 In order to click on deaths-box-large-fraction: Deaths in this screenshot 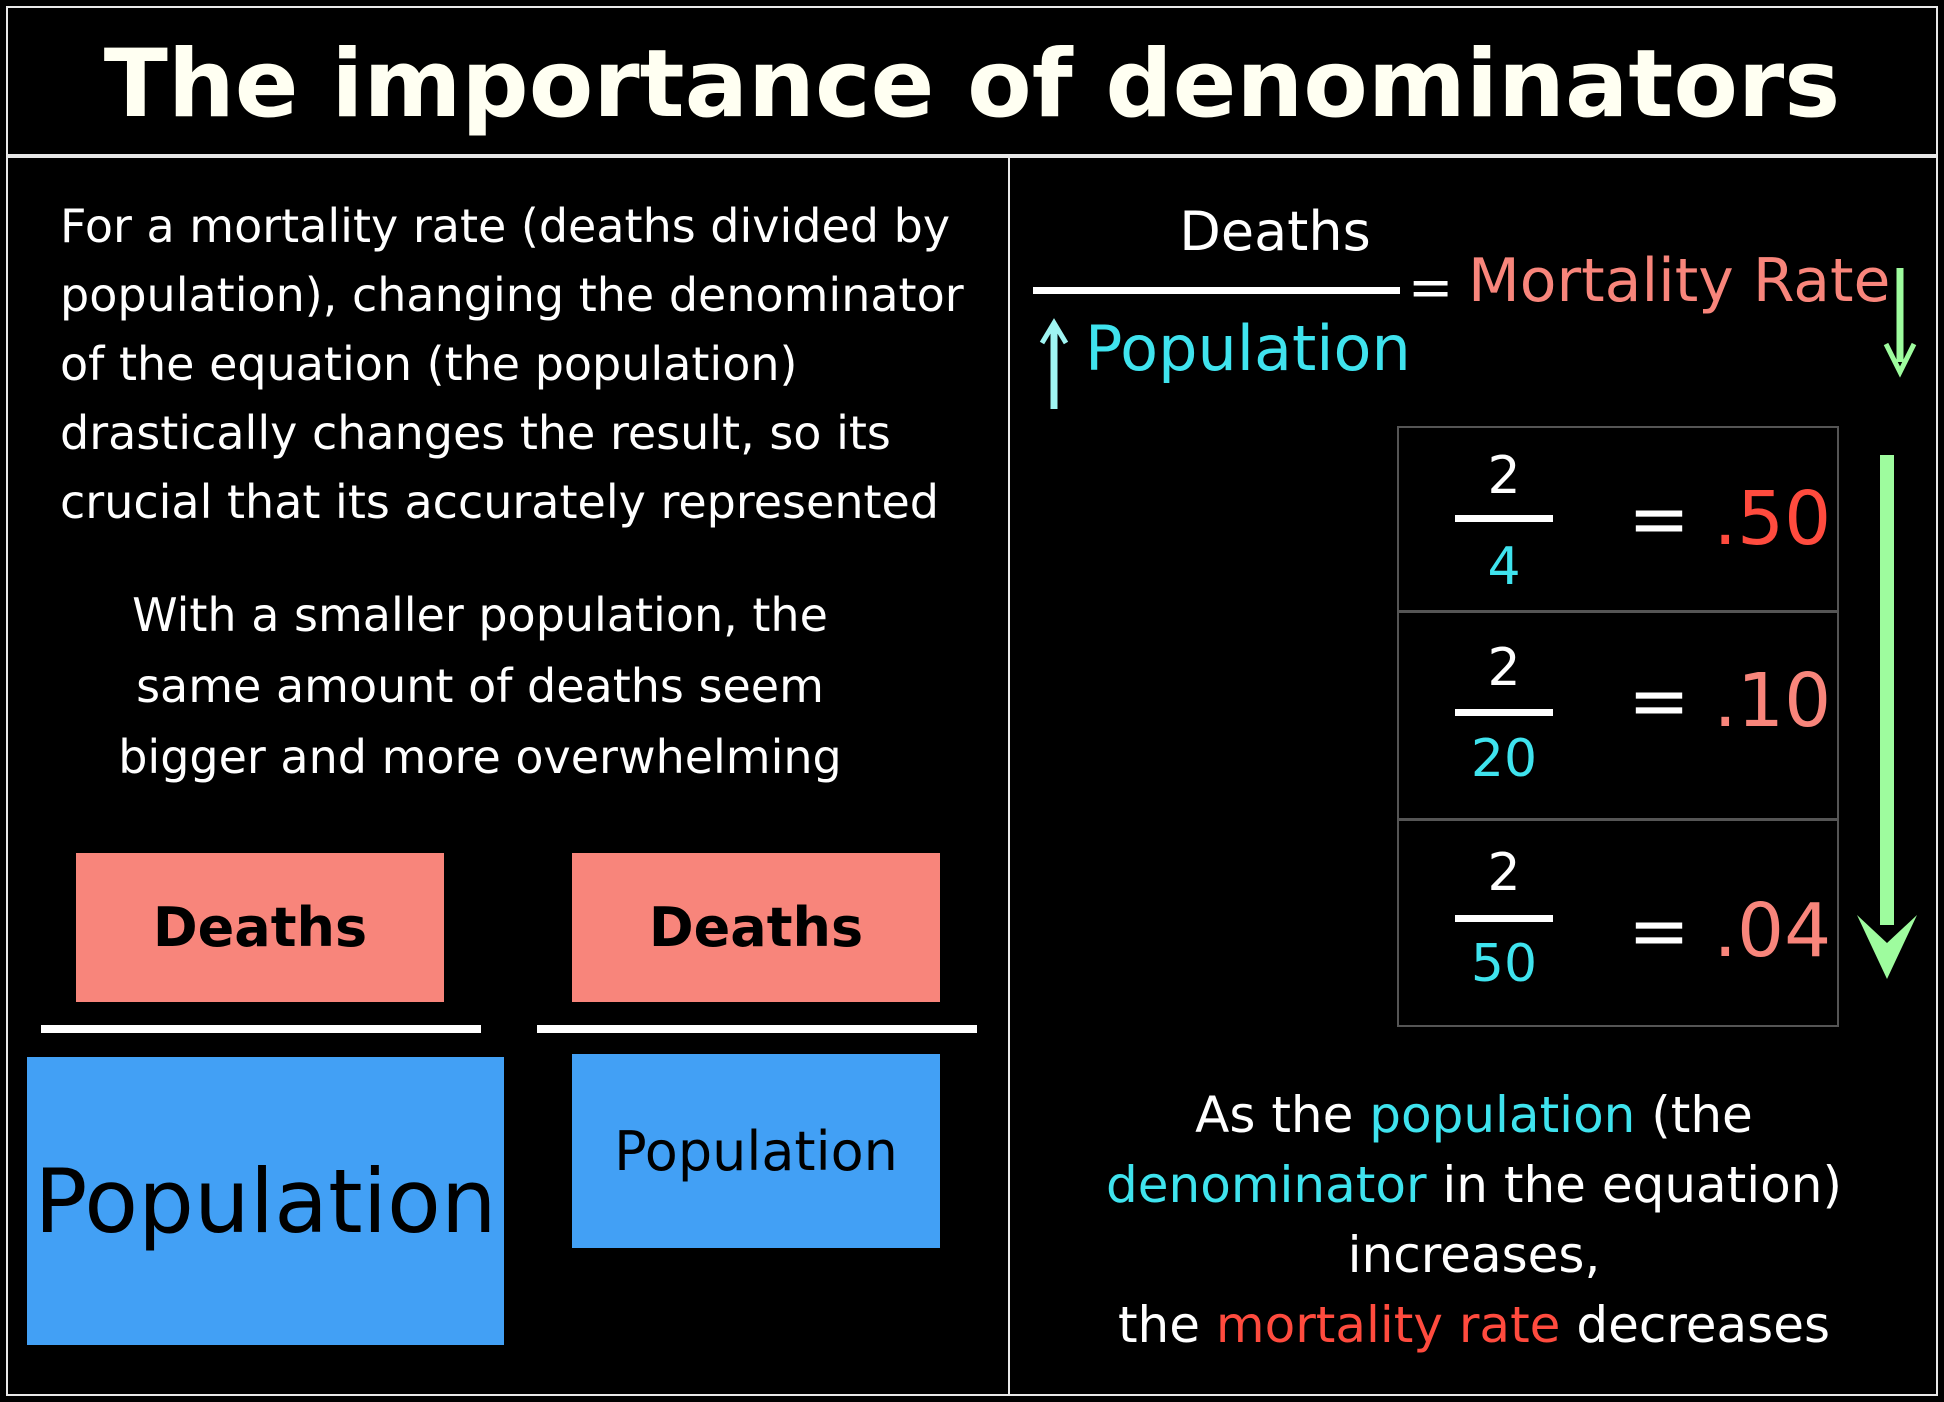, I will do `click(260, 927)`.